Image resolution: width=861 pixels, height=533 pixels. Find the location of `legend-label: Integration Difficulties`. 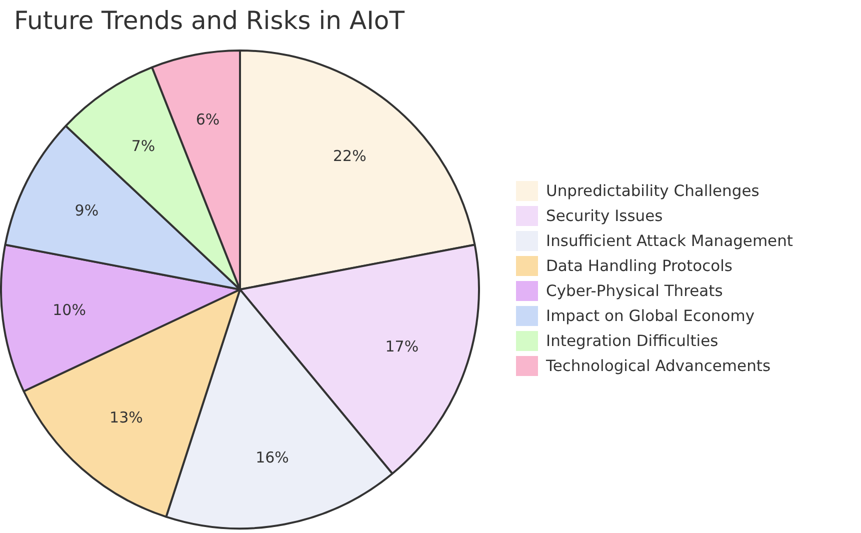

legend-label: Integration Difficulties is located at coordinates (632, 341).